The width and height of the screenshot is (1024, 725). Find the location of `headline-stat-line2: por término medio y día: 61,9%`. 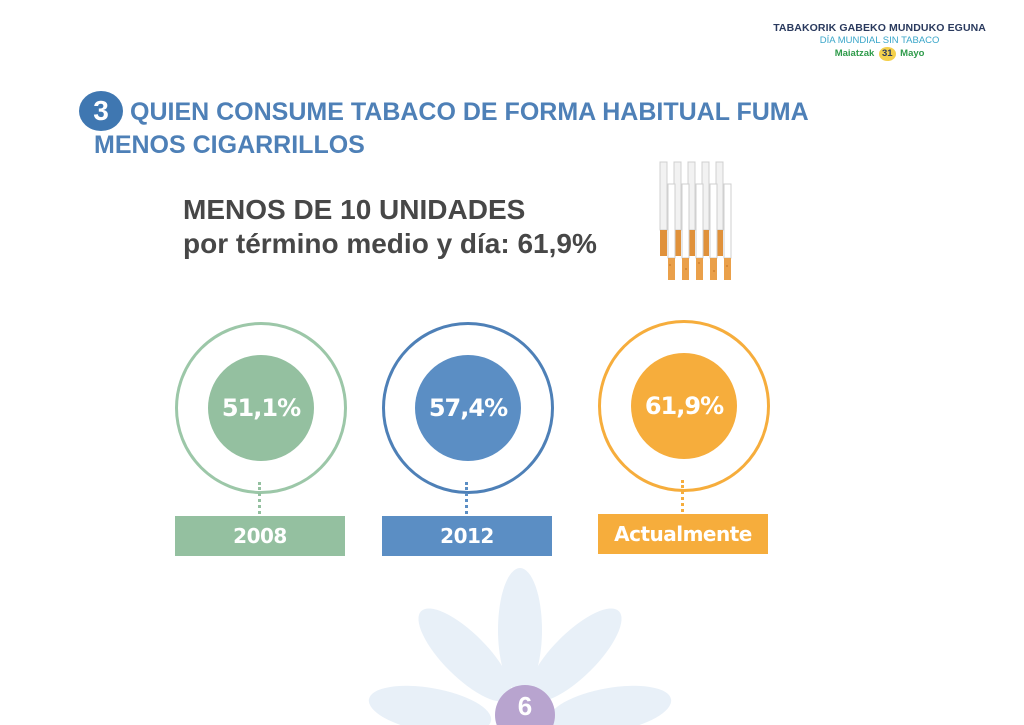

headline-stat-line2: por término medio y día: 61,9% is located at coordinates (390, 243).